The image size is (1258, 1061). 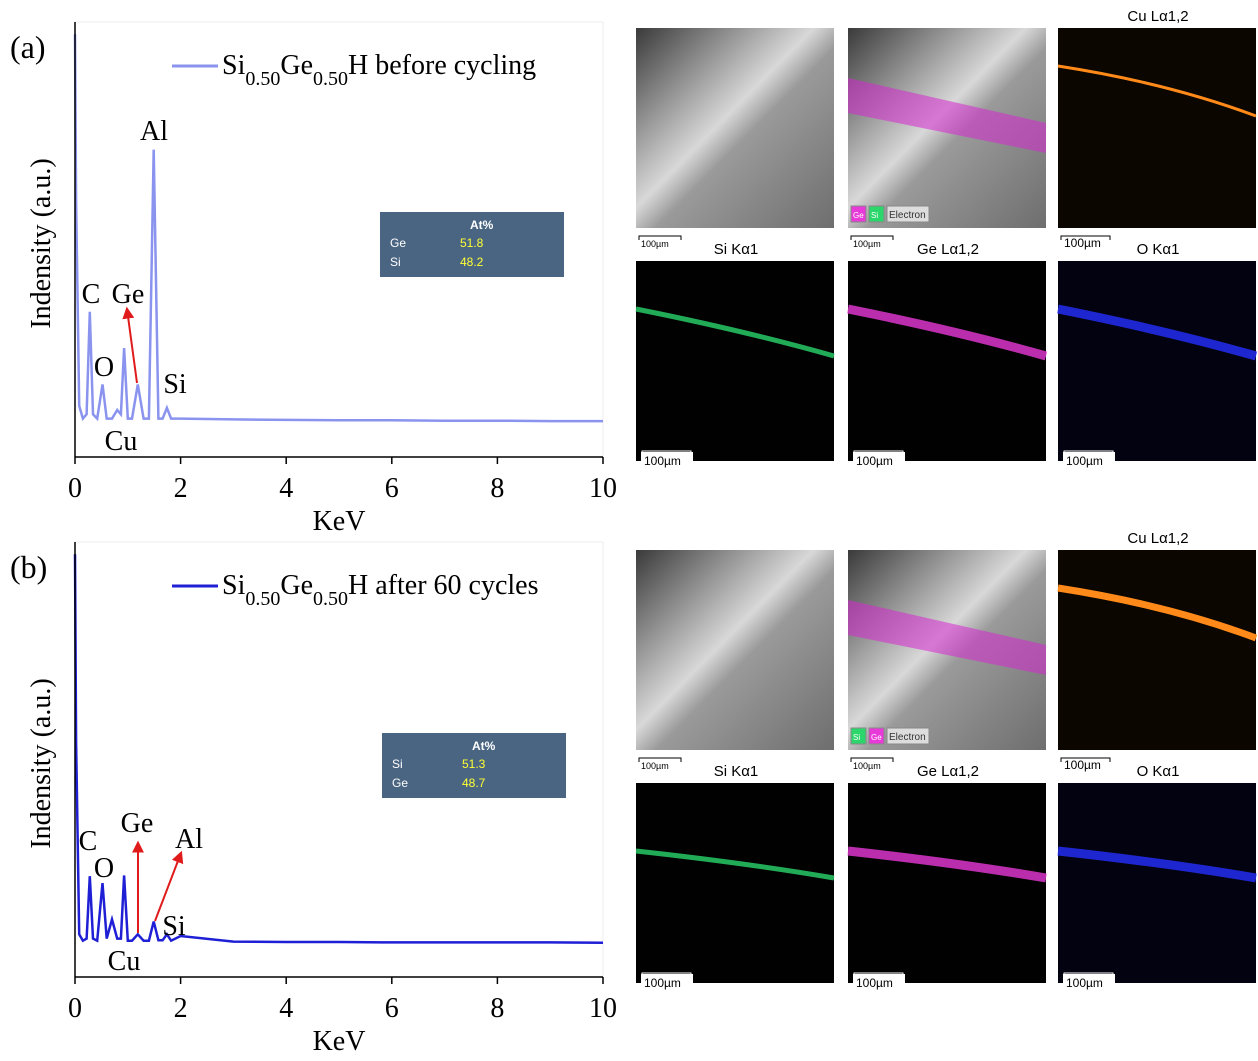 What do you see at coordinates (395, 262) in the screenshot?
I see `inset-element: Si` at bounding box center [395, 262].